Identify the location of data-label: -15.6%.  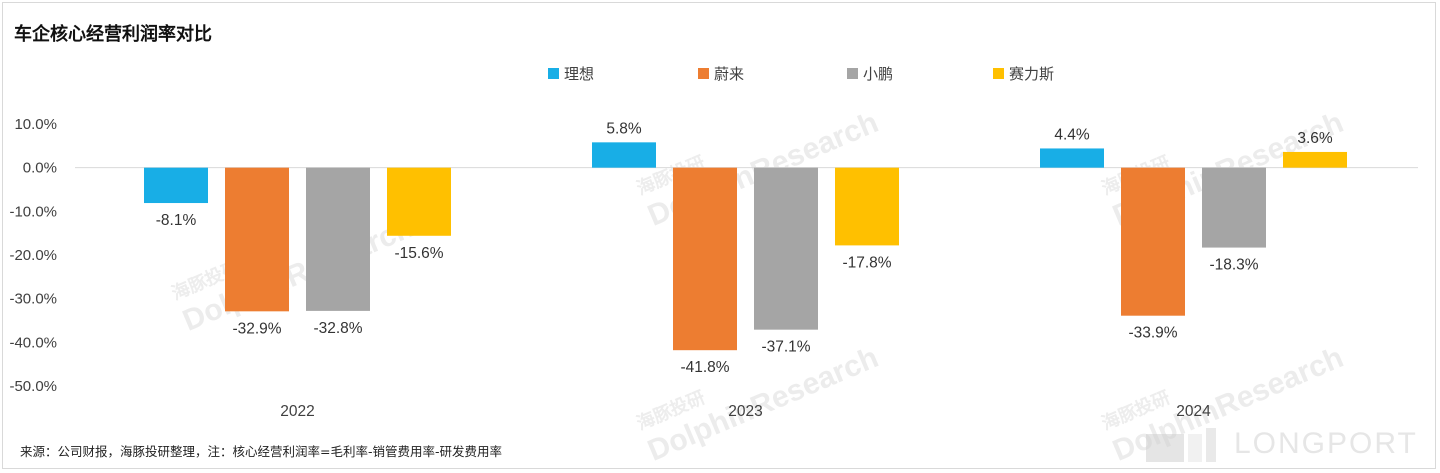
(418, 253).